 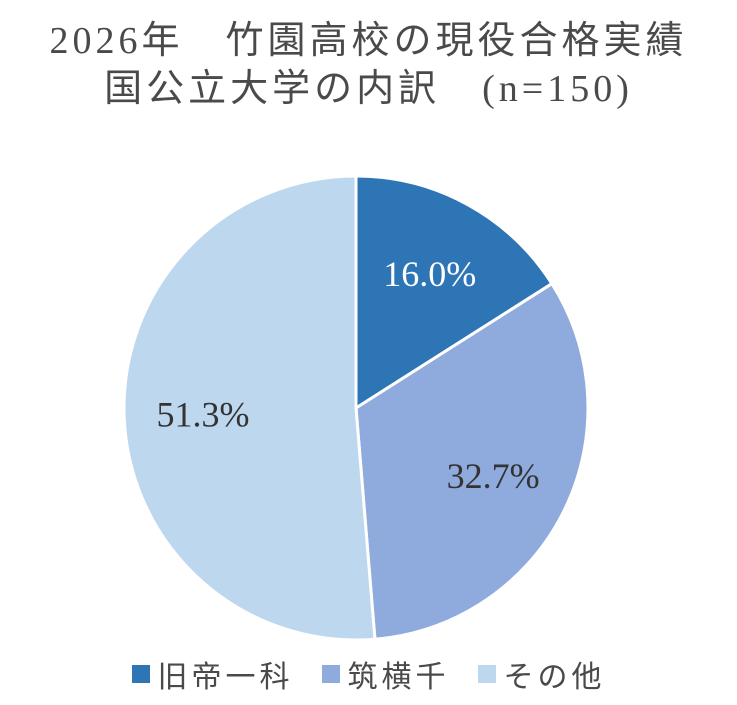 What do you see at coordinates (493, 476) in the screenshot?
I see `pie-slice-label-1: 32.7%` at bounding box center [493, 476].